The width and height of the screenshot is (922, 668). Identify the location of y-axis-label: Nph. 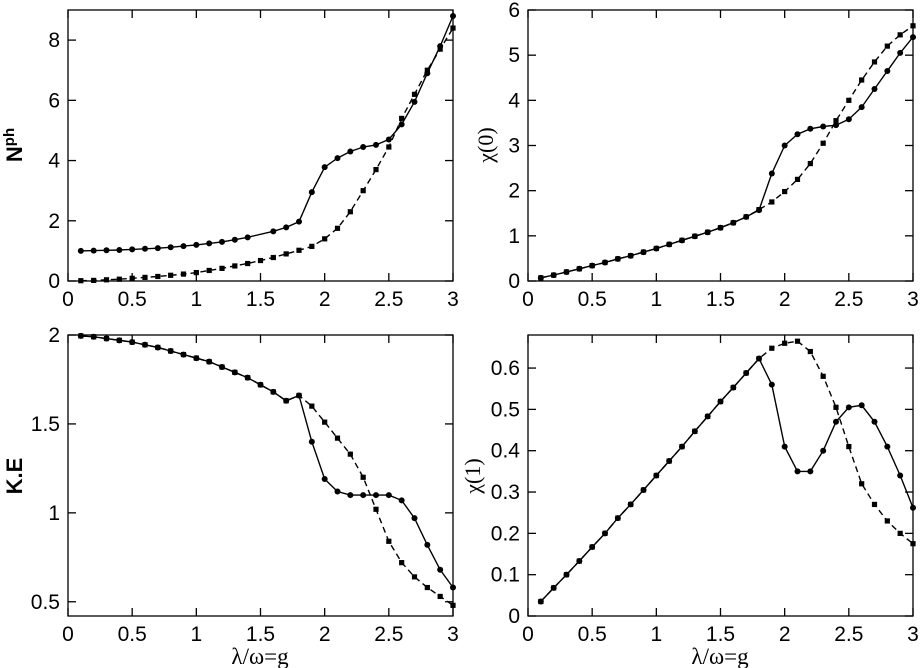
(14, 145).